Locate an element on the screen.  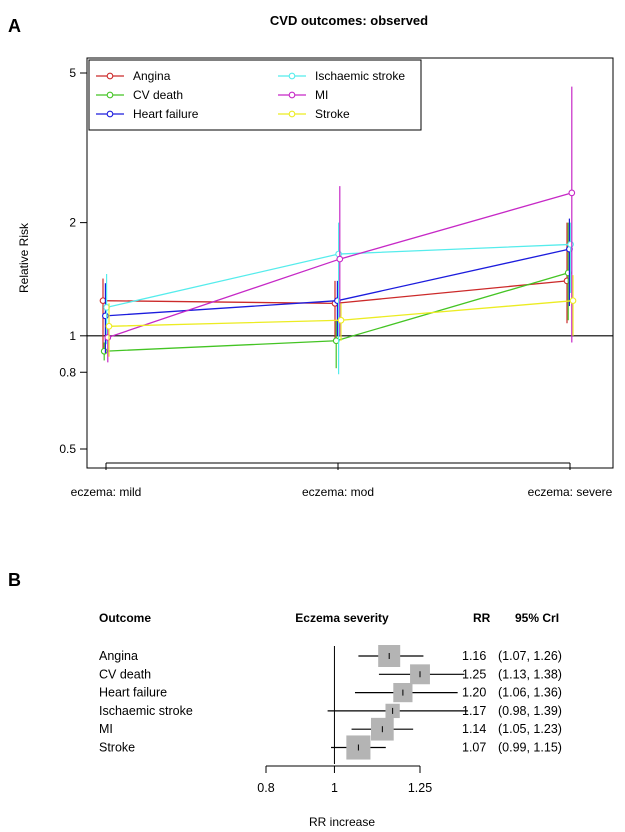
point-cv-death is located at coordinates (104, 351).